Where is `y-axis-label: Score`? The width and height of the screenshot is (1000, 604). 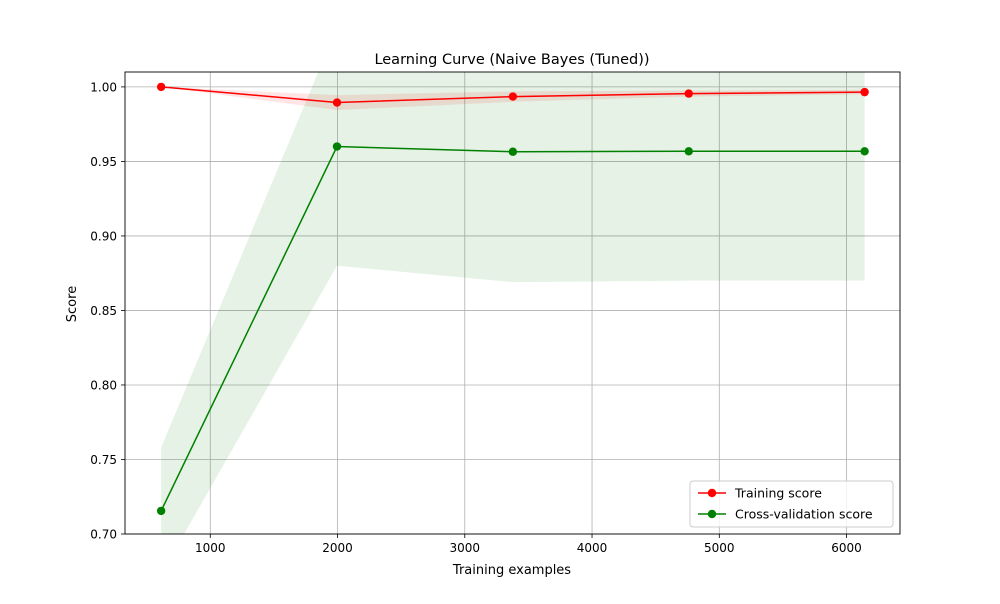 y-axis-label: Score is located at coordinates (72, 304).